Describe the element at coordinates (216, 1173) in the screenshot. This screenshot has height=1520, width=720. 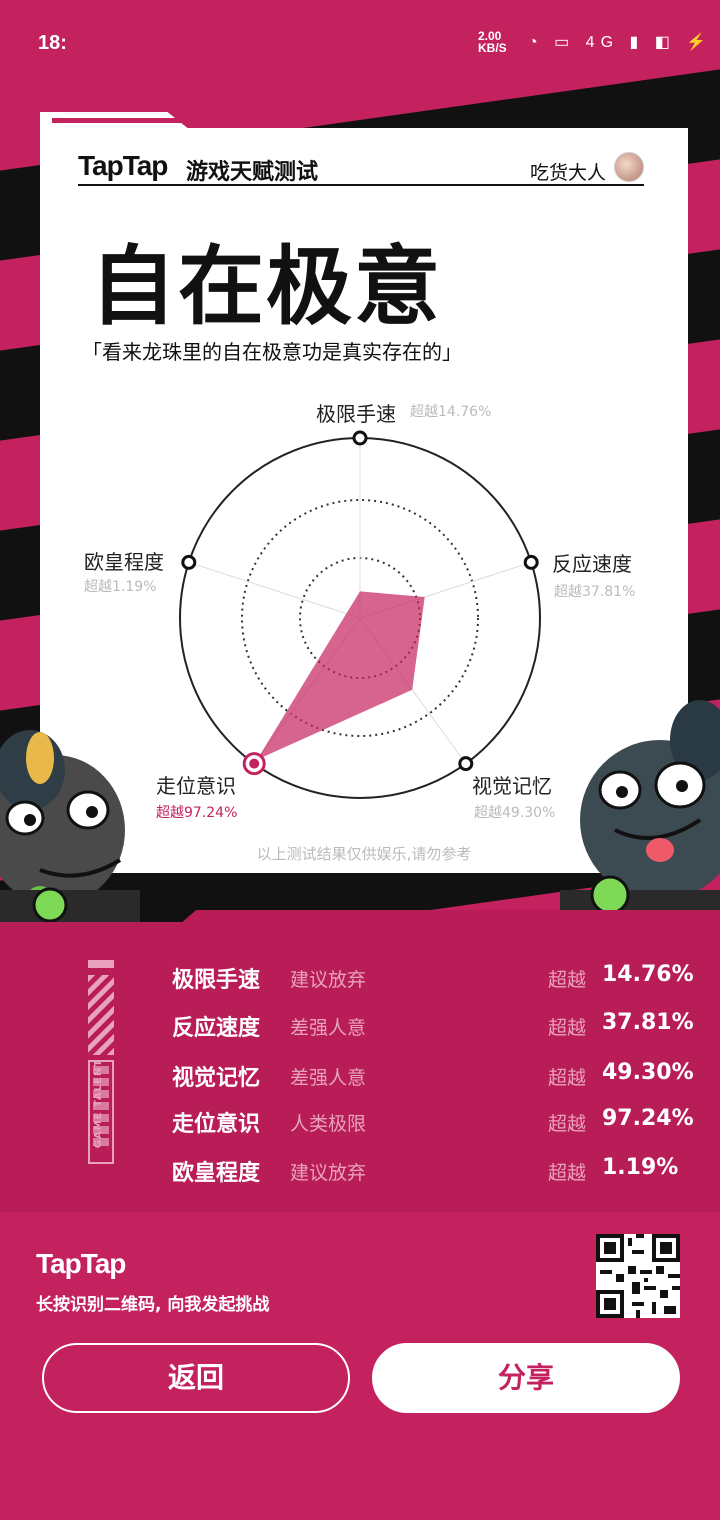
I see `row-name: 欧皇程度` at that location.